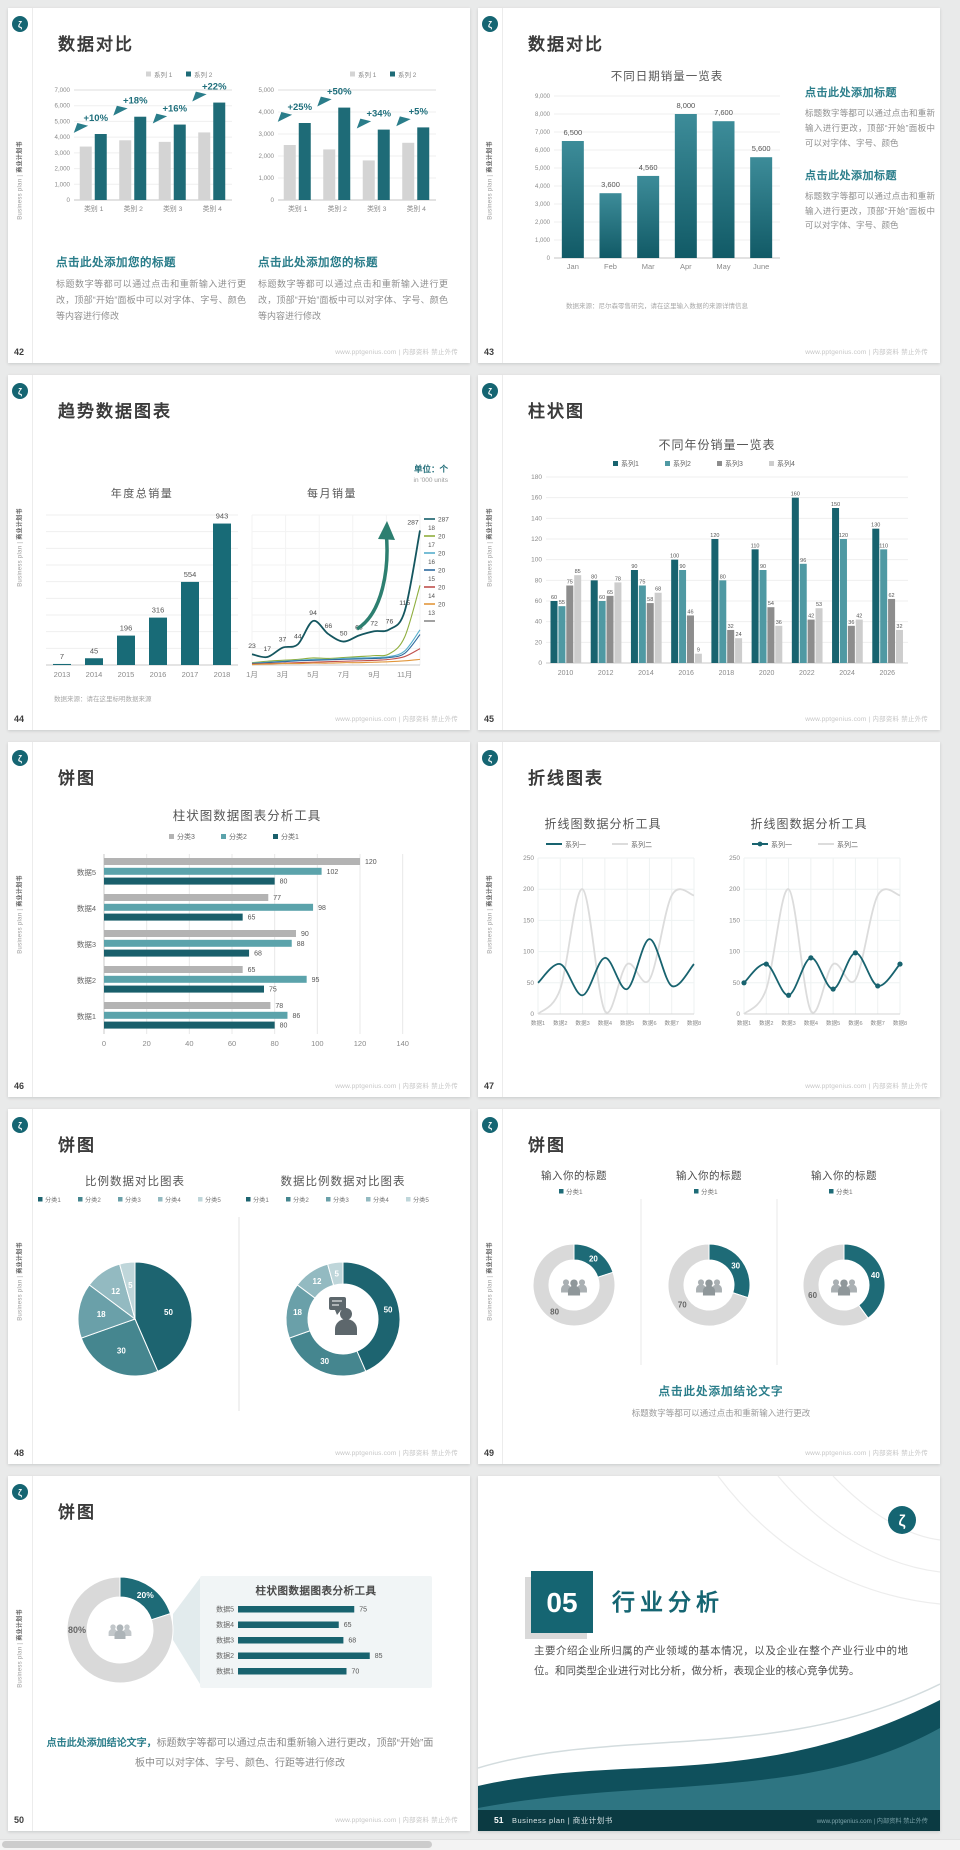 This screenshot has width=960, height=1850. Describe the element at coordinates (20, 914) in the screenshot. I see `side-vertical-text: Business plan | 商业计划书` at that location.